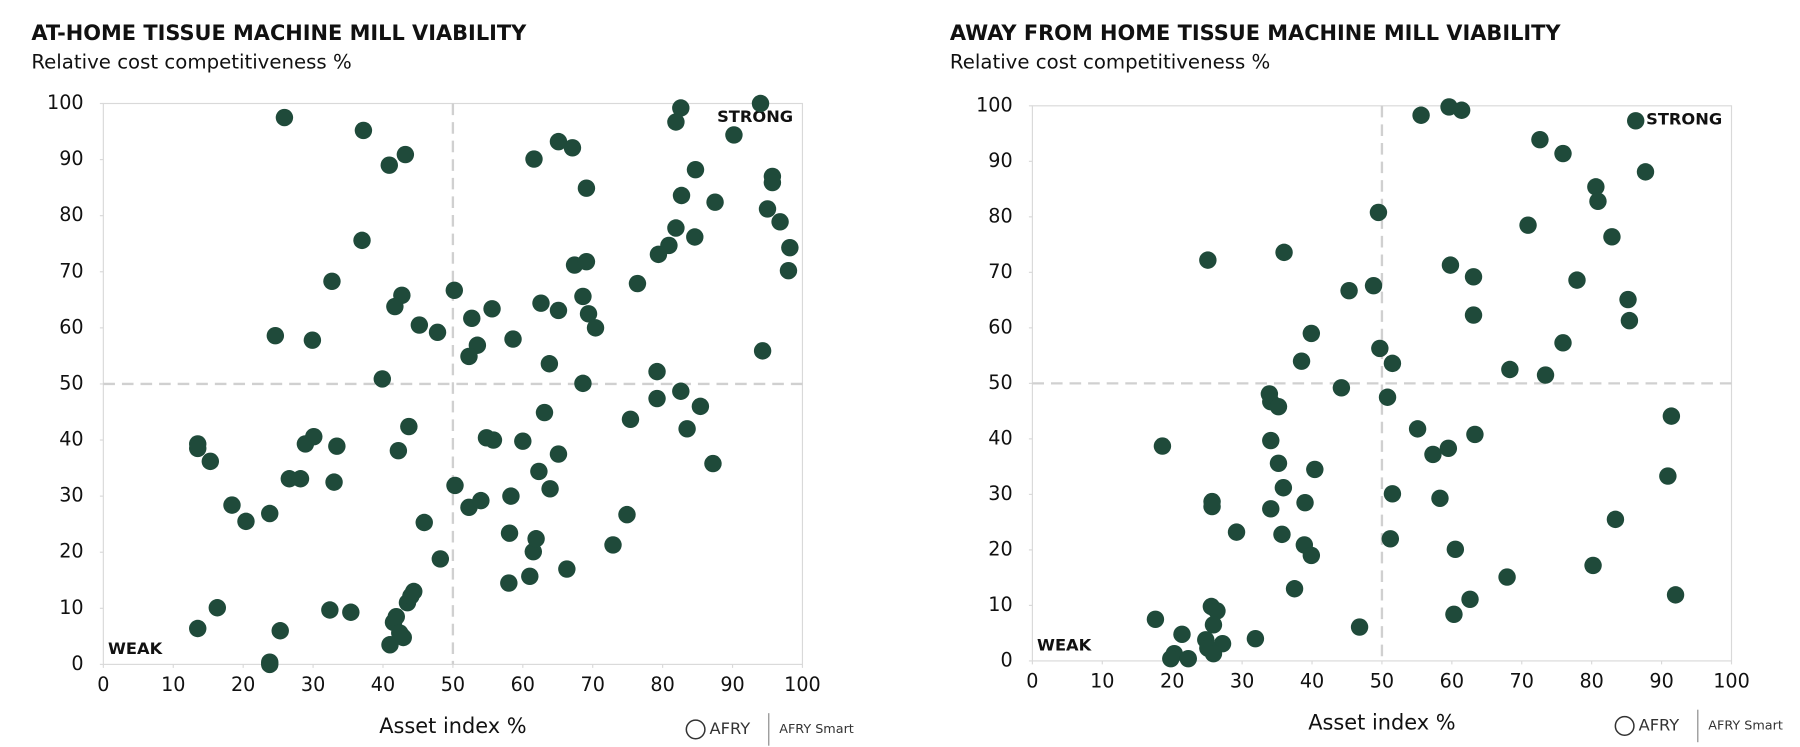 The image size is (1800, 747). What do you see at coordinates (191, 61) in the screenshot?
I see `chart-subtitle: Relative cost competitiveness %` at bounding box center [191, 61].